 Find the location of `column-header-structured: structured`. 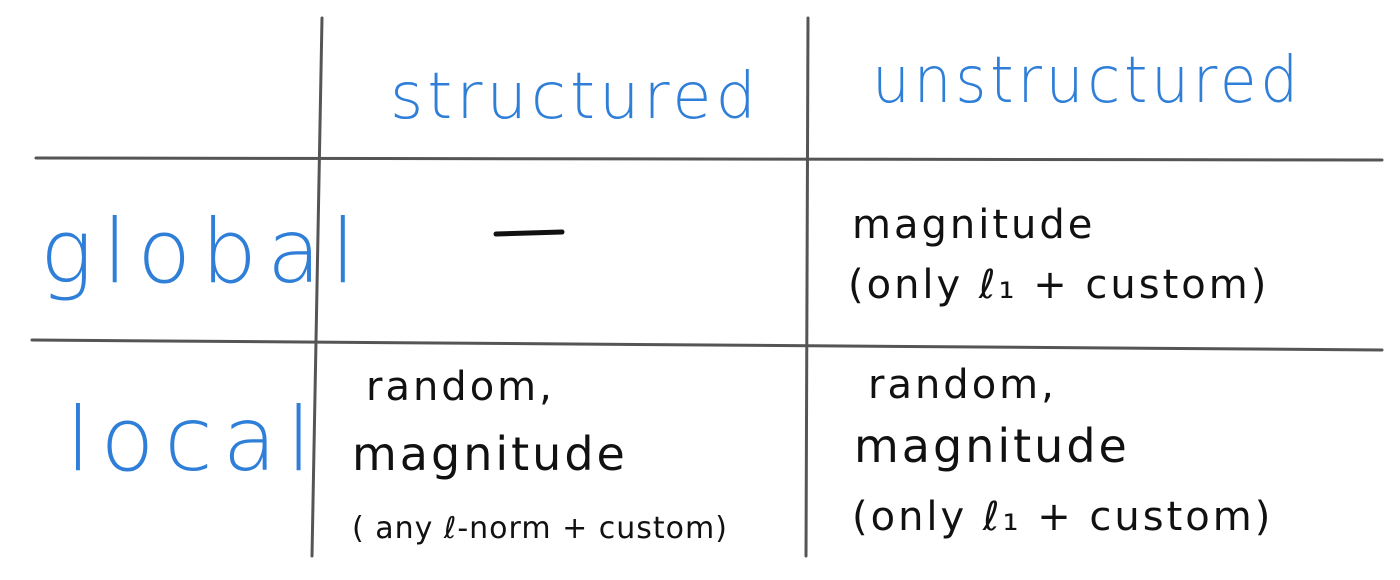

column-header-structured: structured is located at coordinates (575, 97).